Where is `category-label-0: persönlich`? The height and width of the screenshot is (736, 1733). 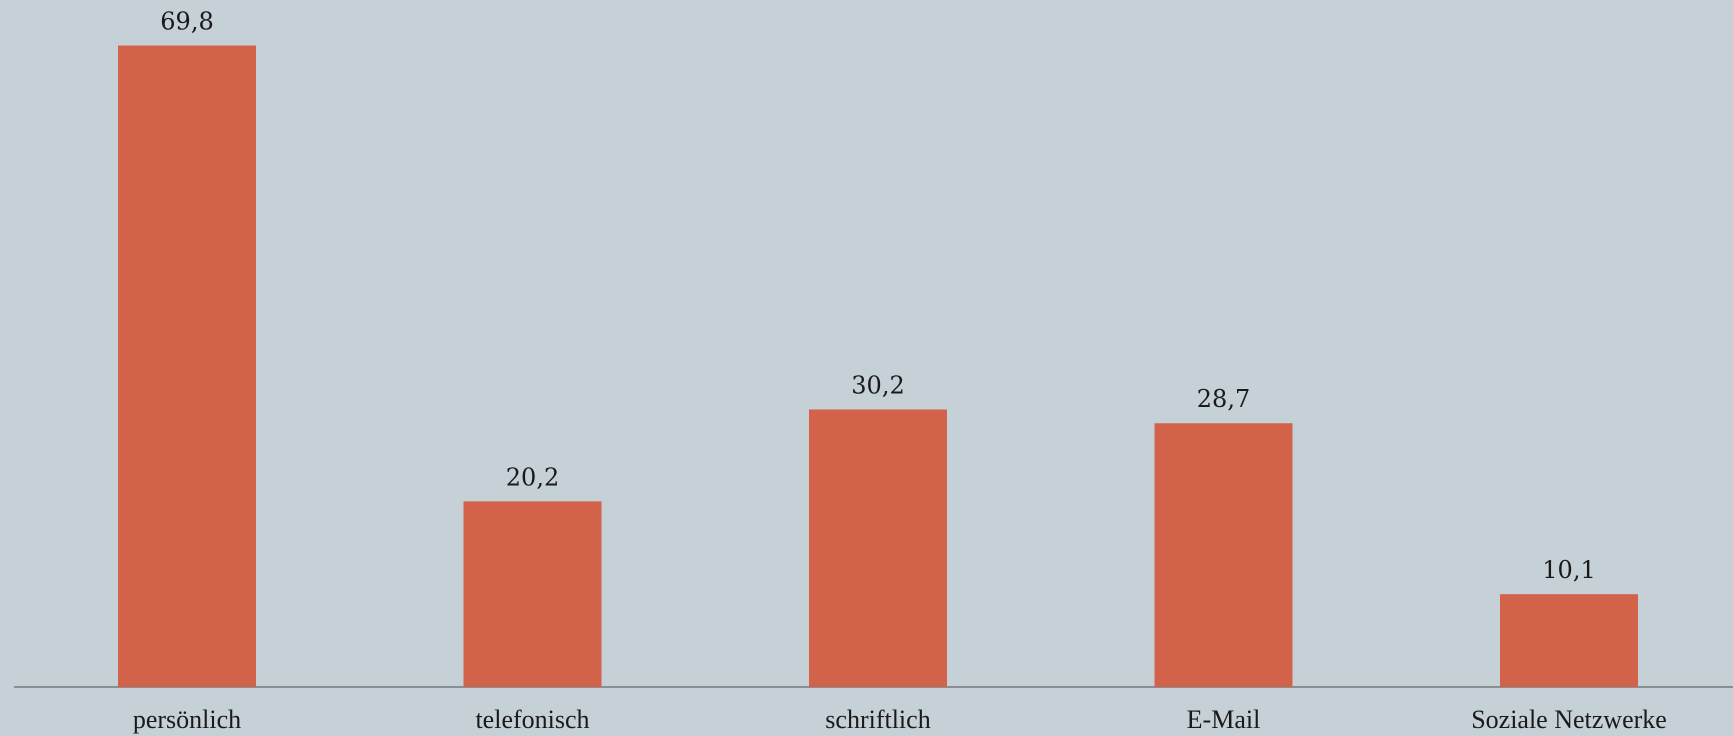
category-label-0: persönlich is located at coordinates (187, 719).